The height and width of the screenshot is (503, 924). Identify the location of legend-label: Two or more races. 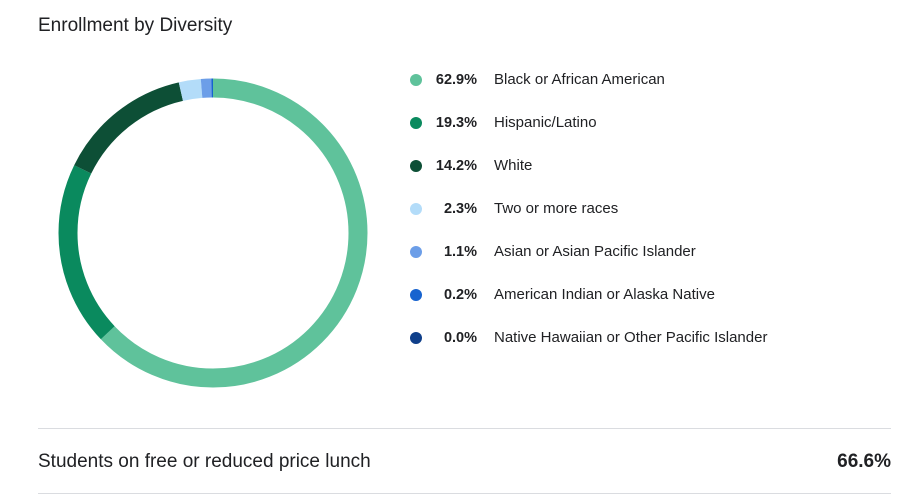
(556, 208).